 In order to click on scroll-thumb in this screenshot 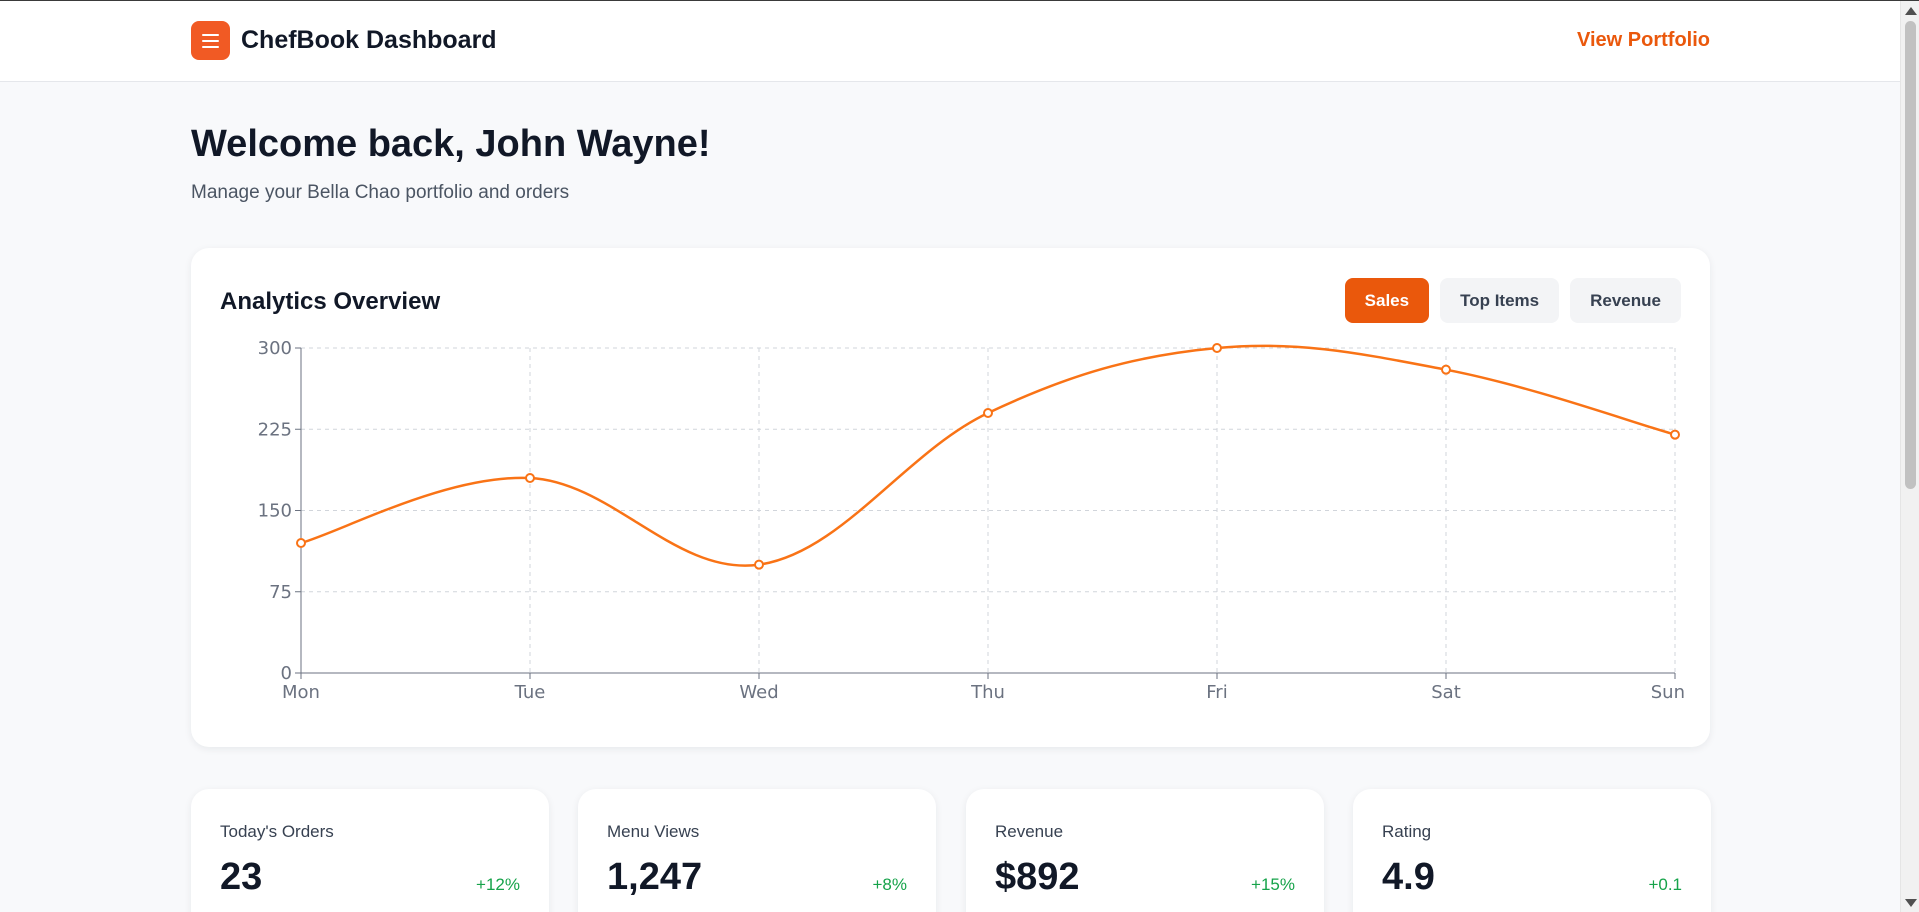, I will do `click(1910, 255)`.